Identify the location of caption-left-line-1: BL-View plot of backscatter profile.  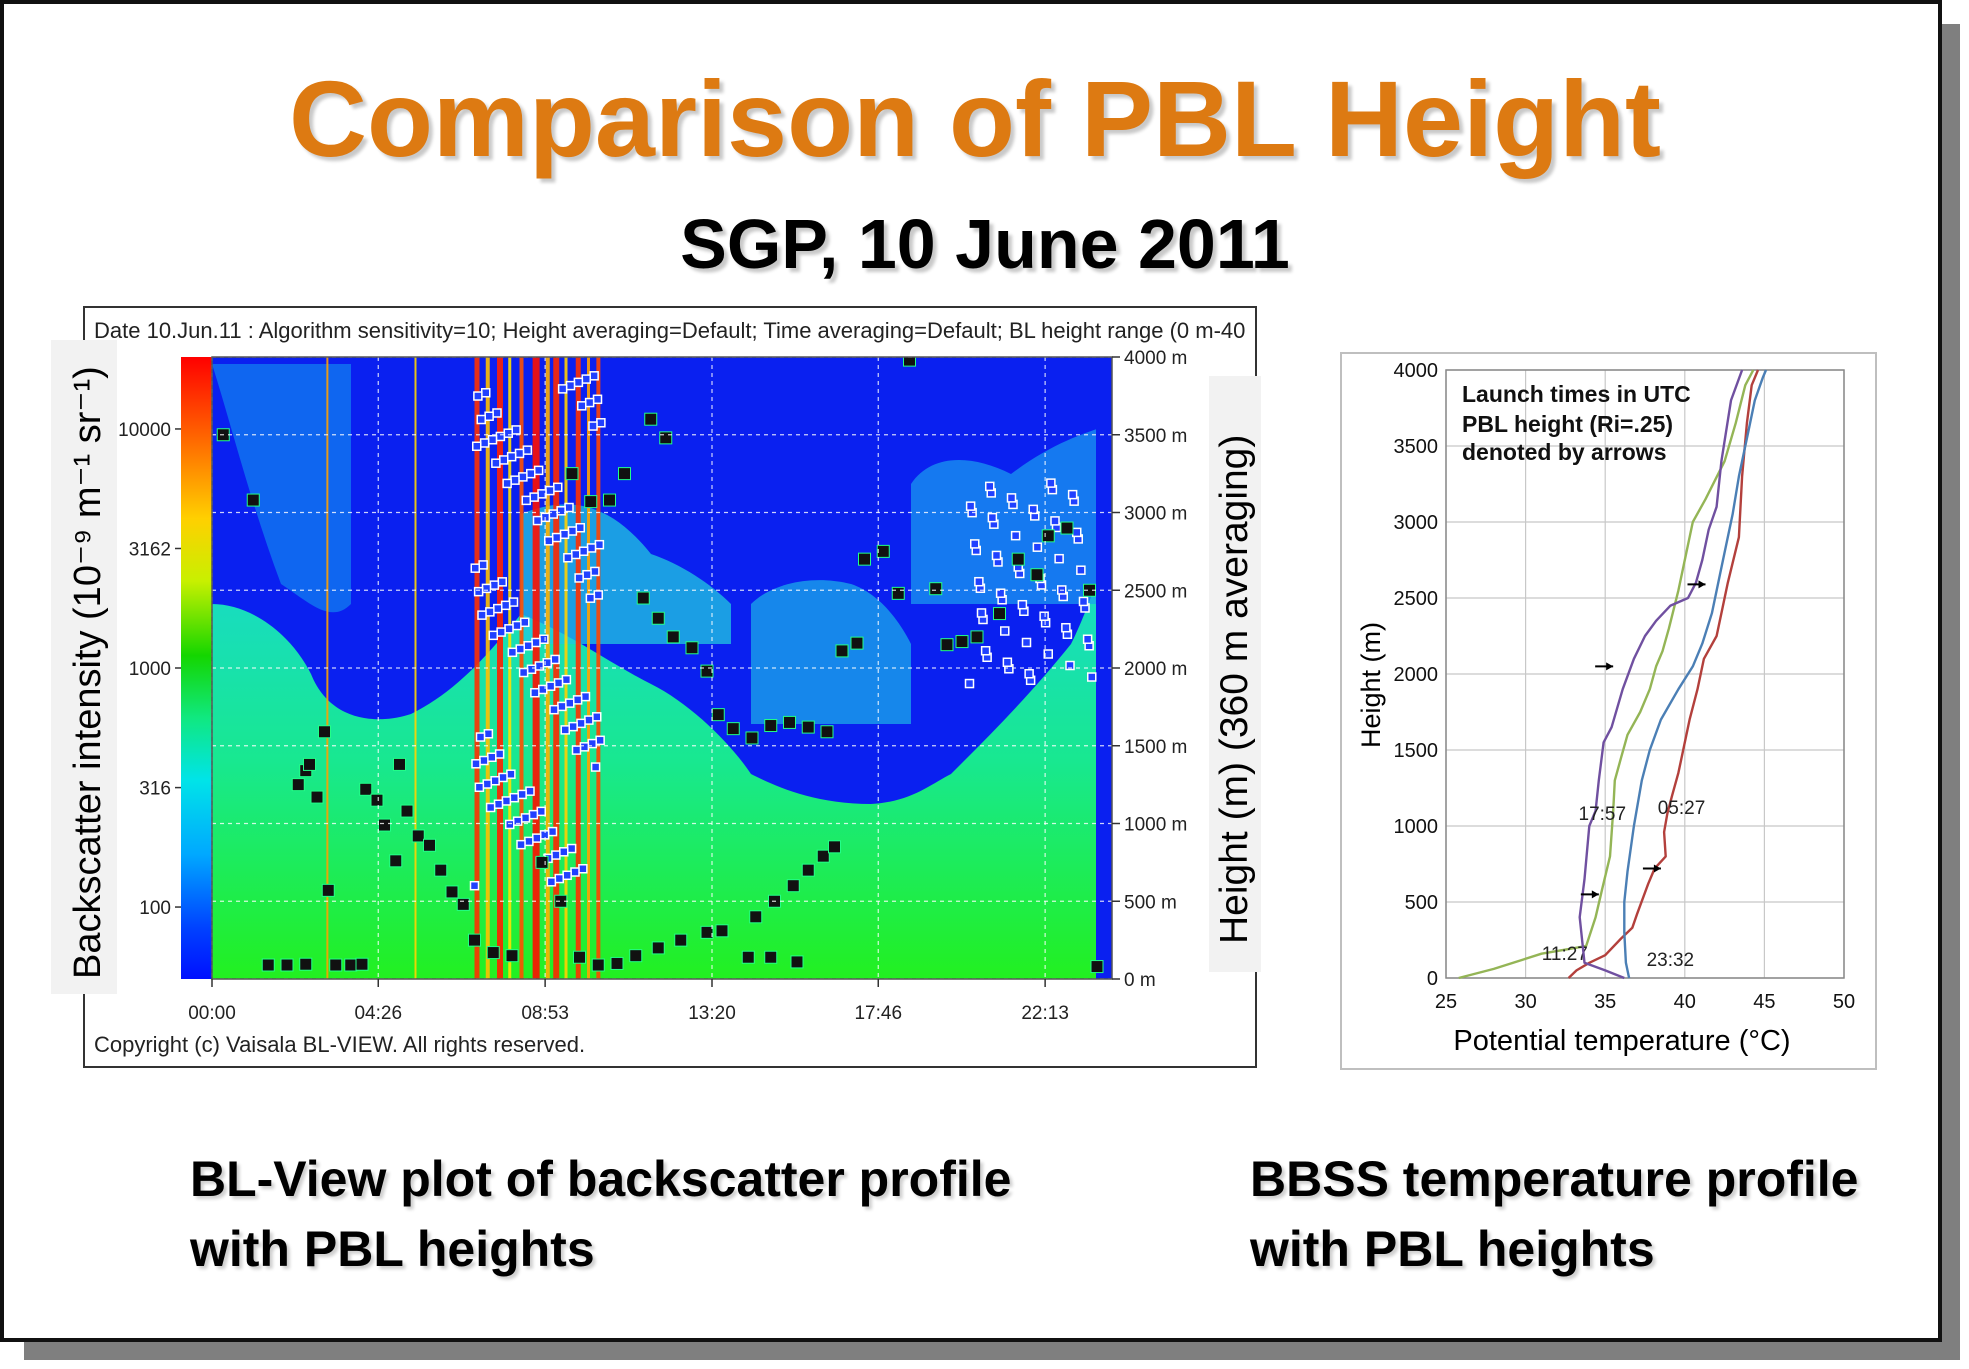
(601, 1179).